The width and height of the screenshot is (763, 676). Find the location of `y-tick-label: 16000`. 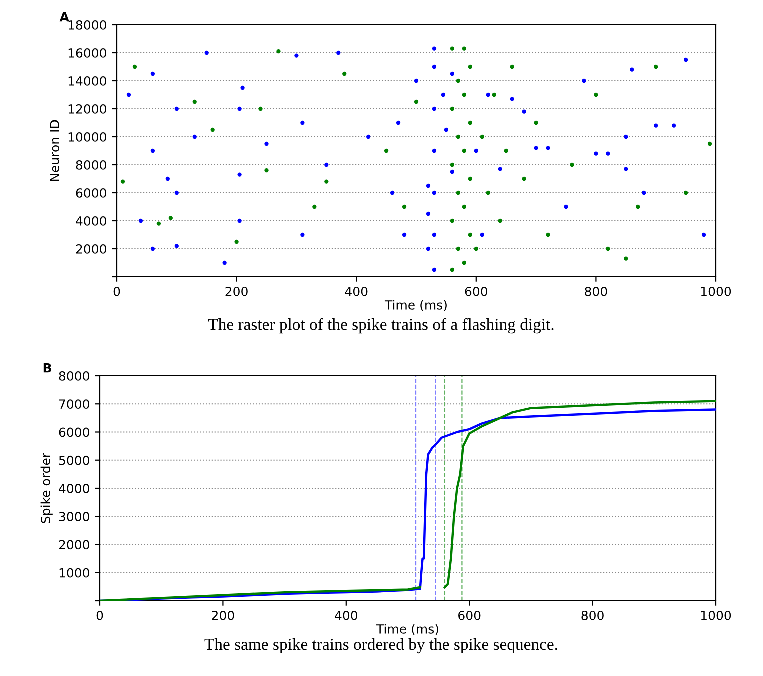

y-tick-label: 16000 is located at coordinates (87, 53).